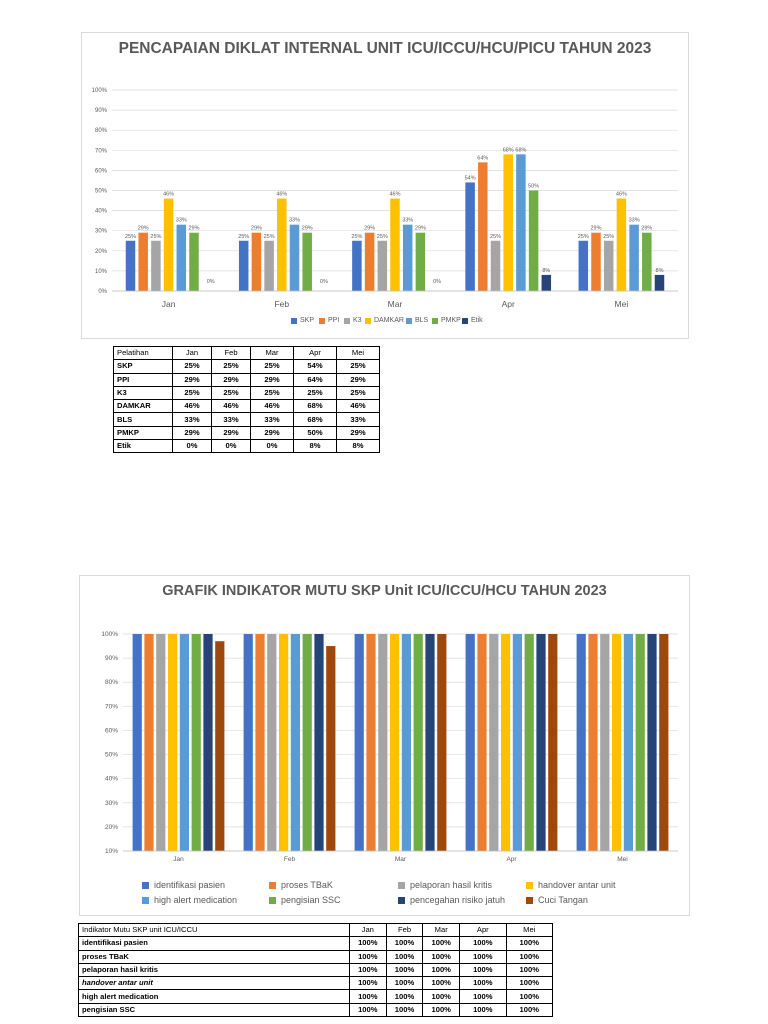 The image size is (768, 1024). I want to click on table-cell: identifikasi pasien, so click(214, 943).